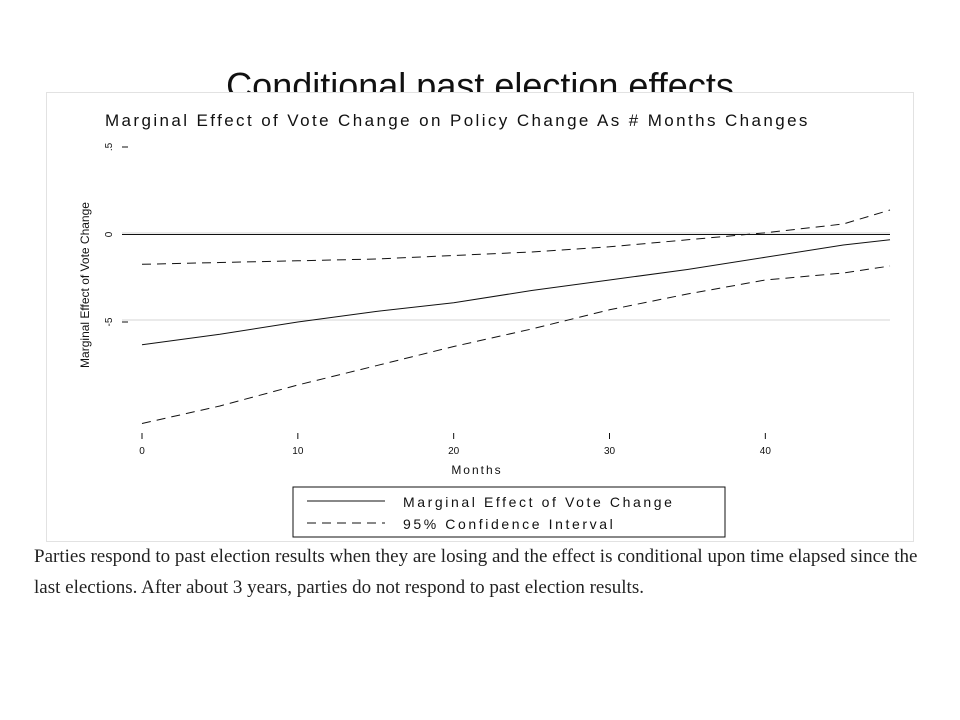  Describe the element at coordinates (610, 451) in the screenshot. I see `x-tick-label: 30` at that location.